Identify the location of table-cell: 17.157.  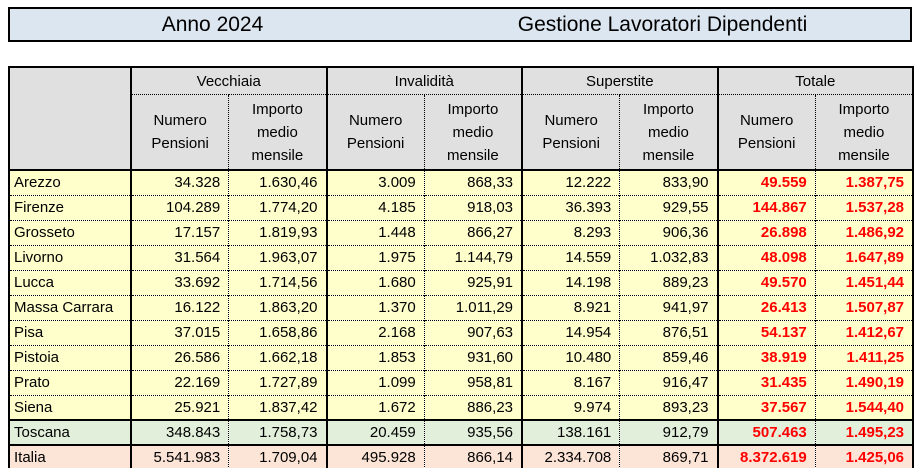
(179, 232).